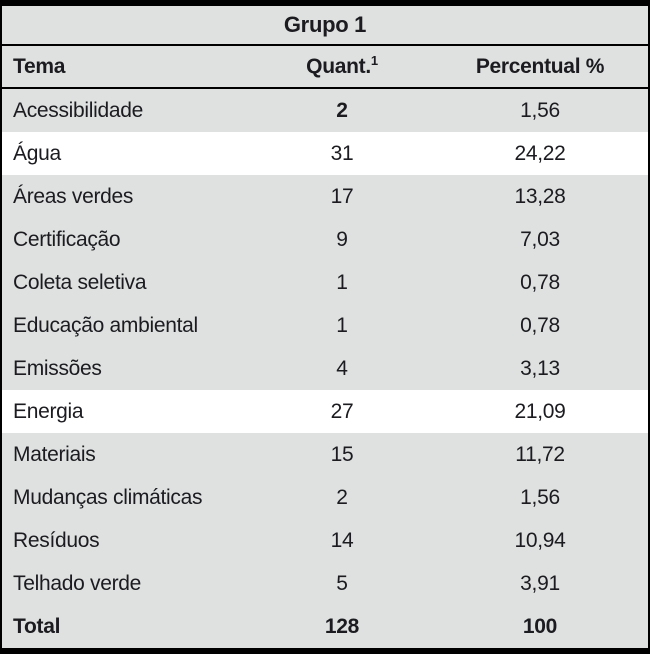 The height and width of the screenshot is (654, 650). What do you see at coordinates (56, 540) in the screenshot?
I see `tema-cell: Resíduos` at bounding box center [56, 540].